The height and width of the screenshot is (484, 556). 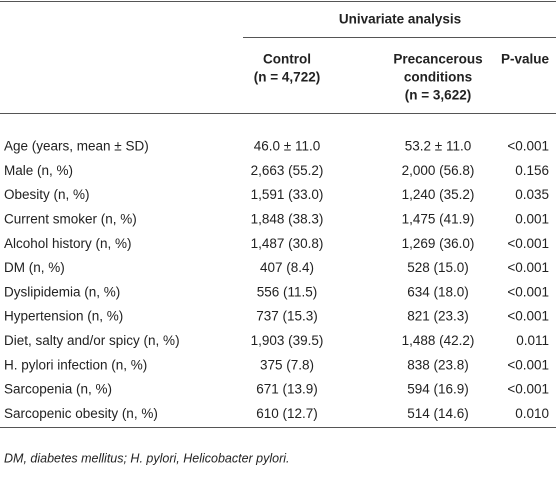 I want to click on row-label: Hypertension (n, %), so click(x=63, y=316).